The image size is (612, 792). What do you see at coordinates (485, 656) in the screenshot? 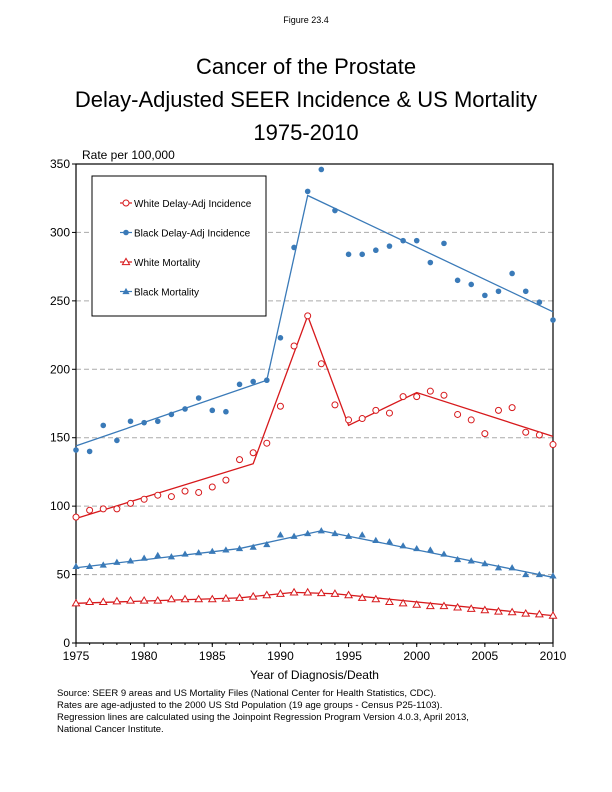
I see `x-tick-label: 2005` at bounding box center [485, 656].